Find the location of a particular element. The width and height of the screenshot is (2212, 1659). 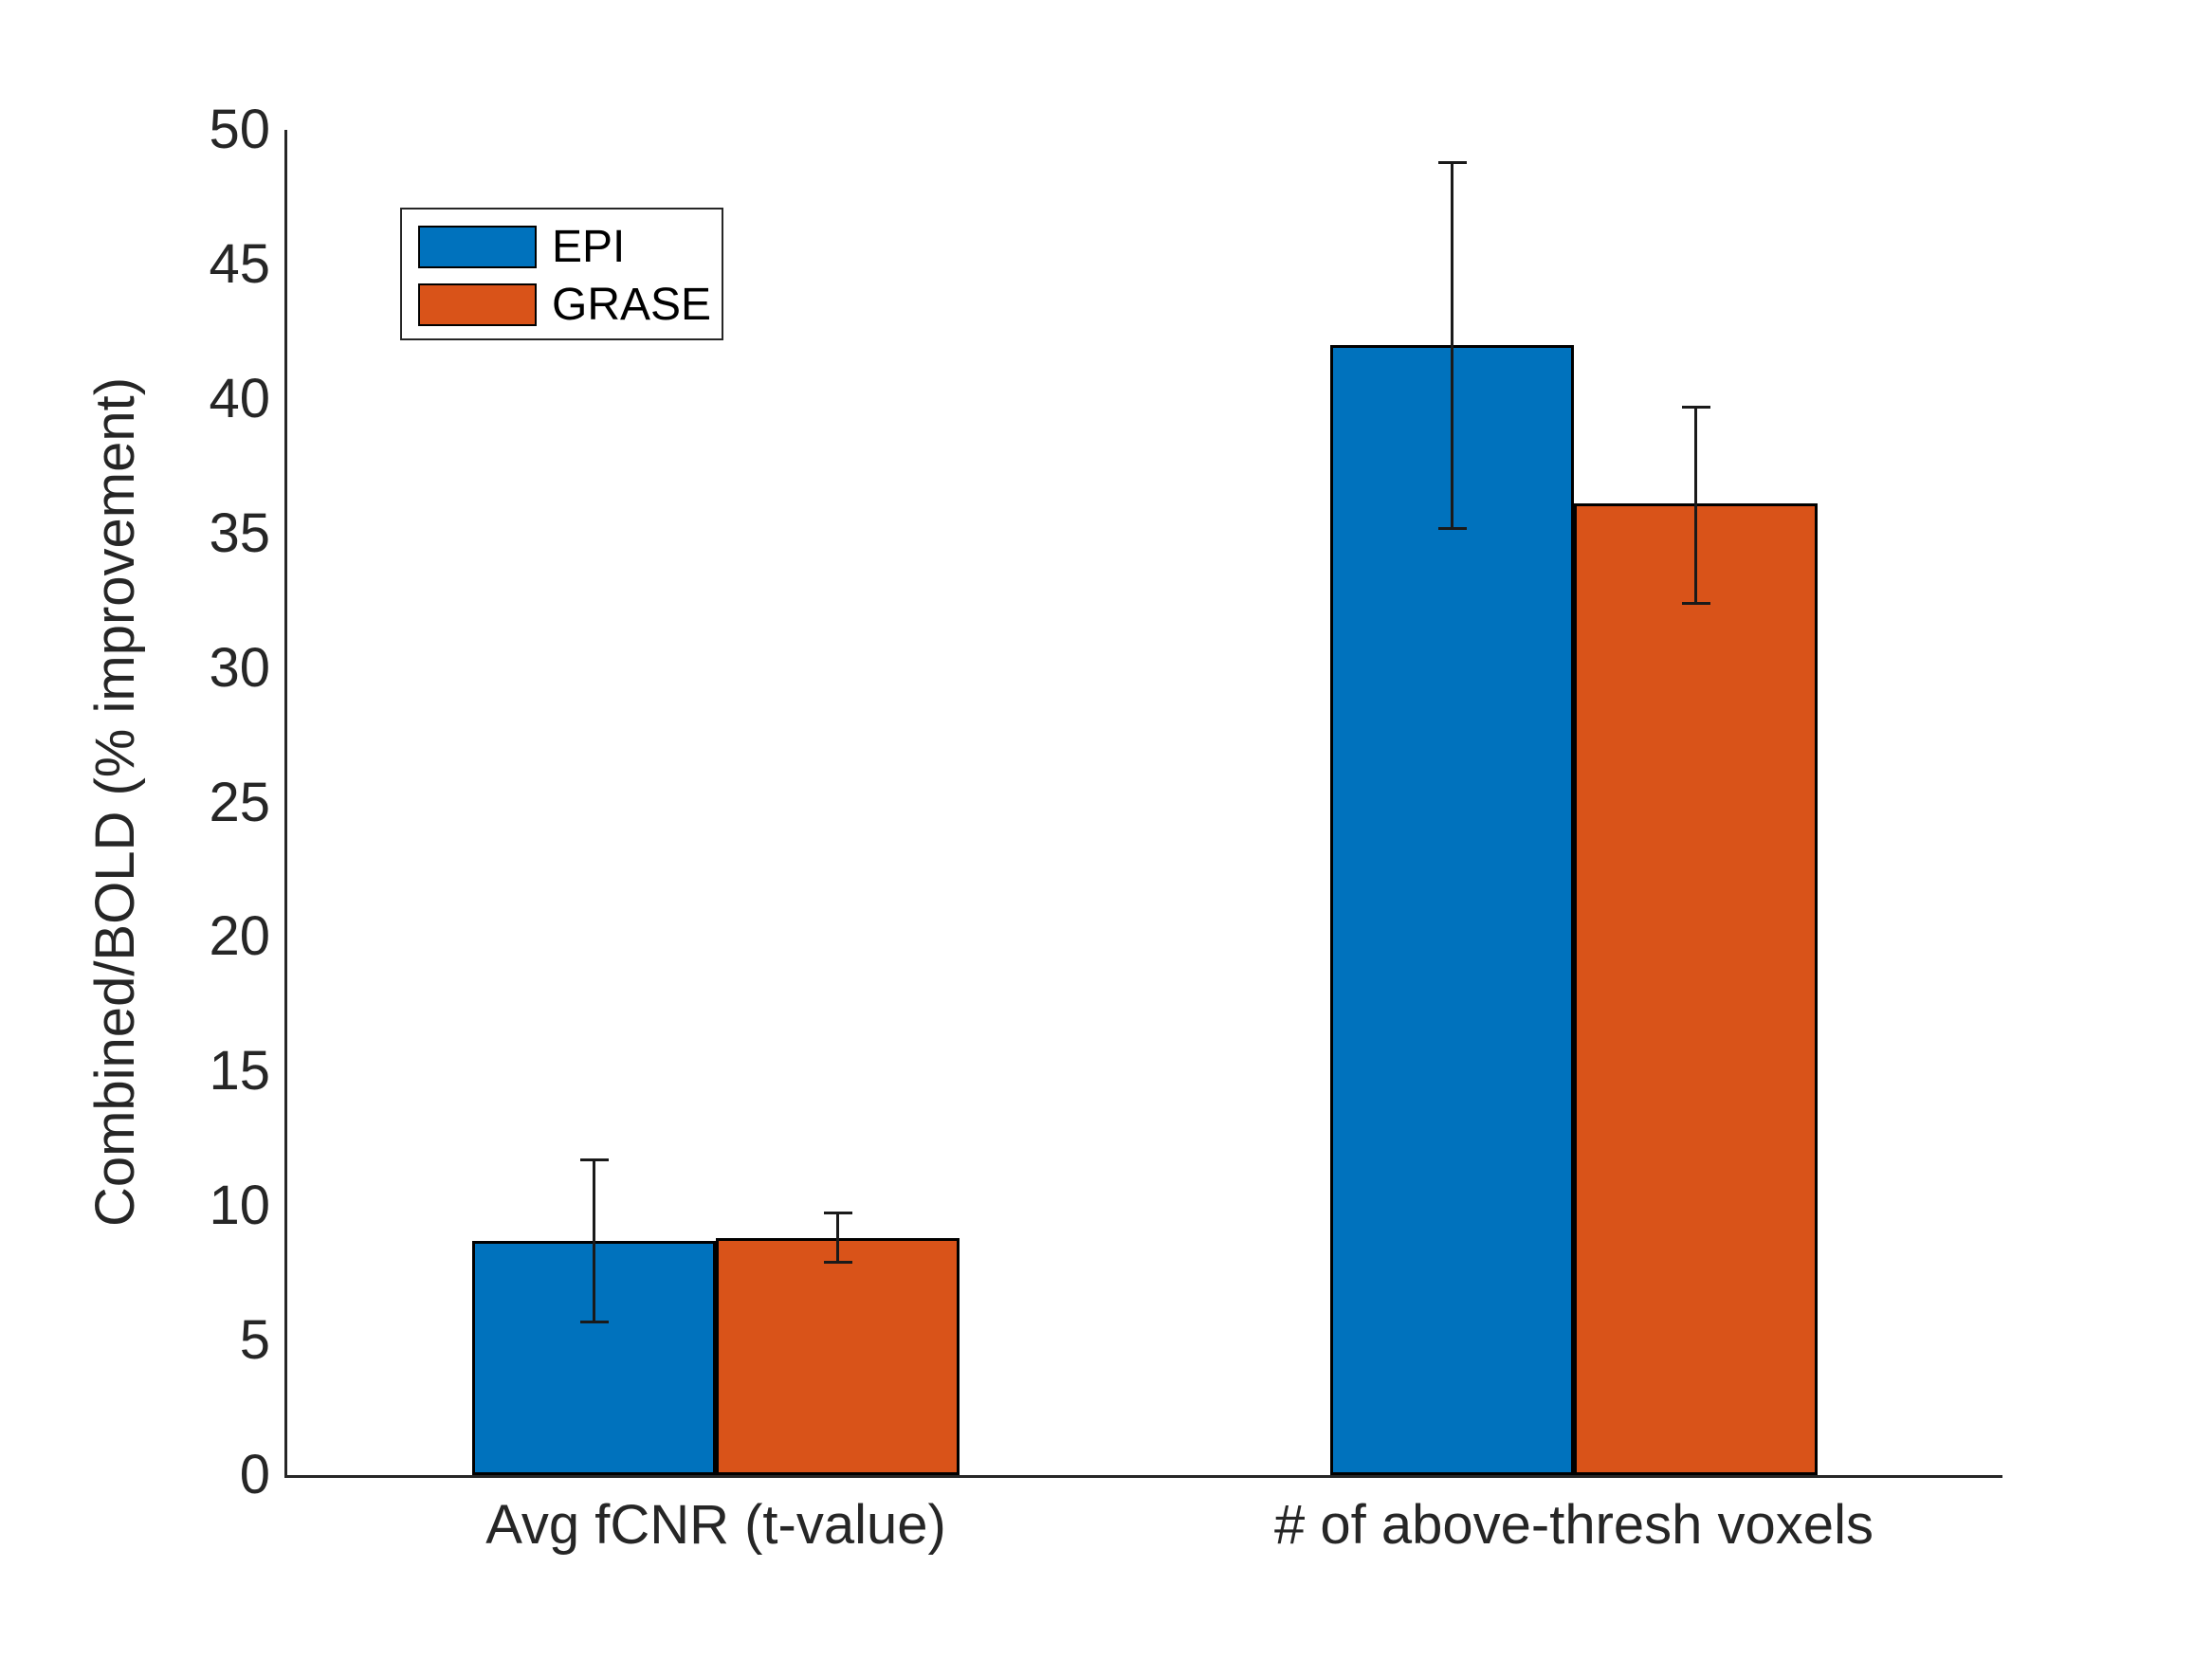

y-tick-label-5: 5 is located at coordinates (254, 1340).